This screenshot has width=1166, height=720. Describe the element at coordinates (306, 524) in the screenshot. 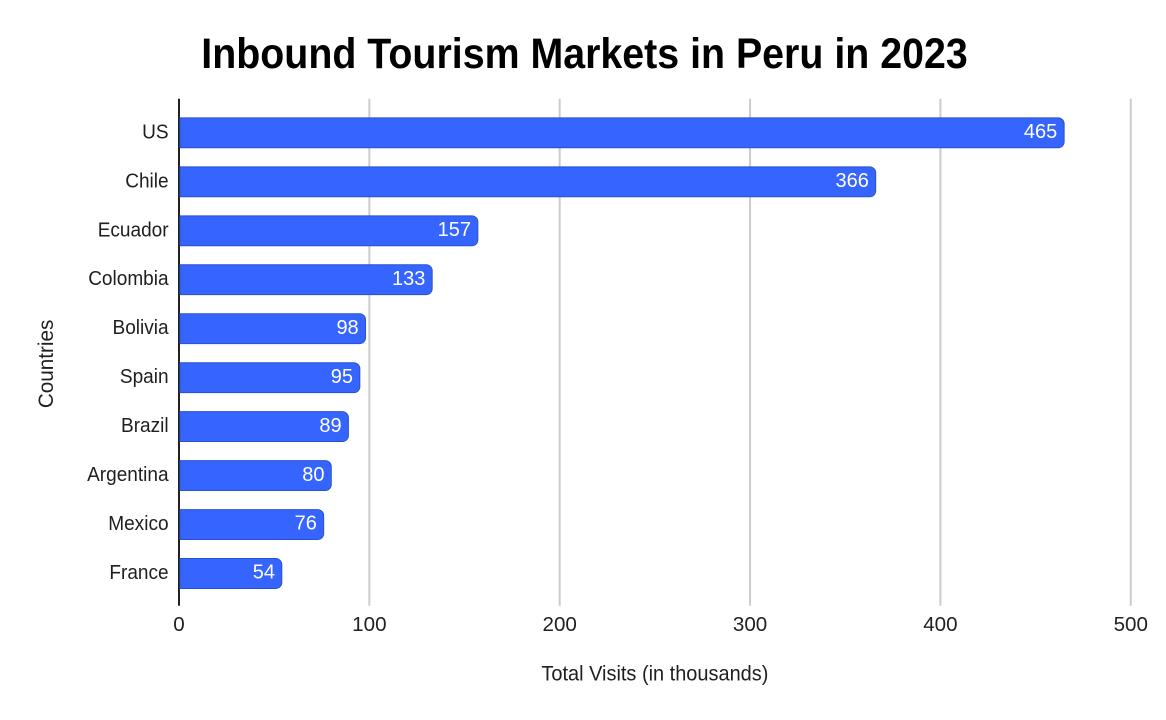

I see `svg-text: 76` at that location.